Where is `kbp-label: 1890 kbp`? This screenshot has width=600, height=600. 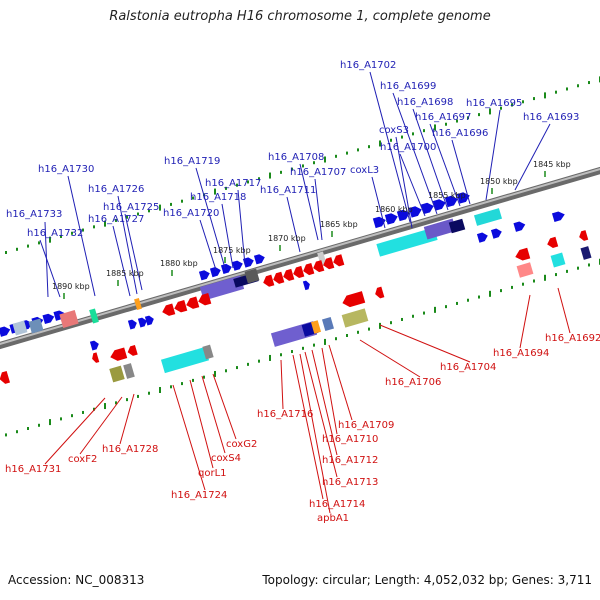
kbp-label: 1890 kbp is located at coordinates (71, 286).